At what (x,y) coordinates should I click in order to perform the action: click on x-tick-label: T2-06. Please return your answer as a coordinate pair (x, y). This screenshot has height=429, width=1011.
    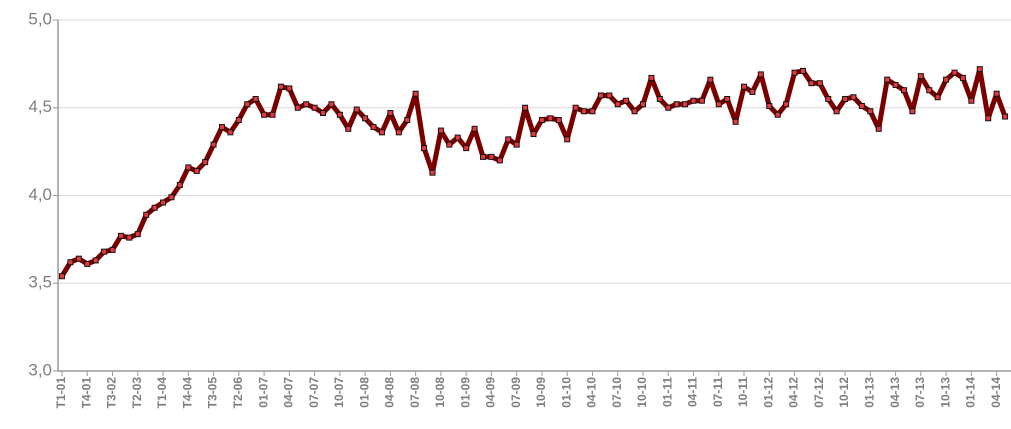
    Looking at the image, I should click on (238, 393).